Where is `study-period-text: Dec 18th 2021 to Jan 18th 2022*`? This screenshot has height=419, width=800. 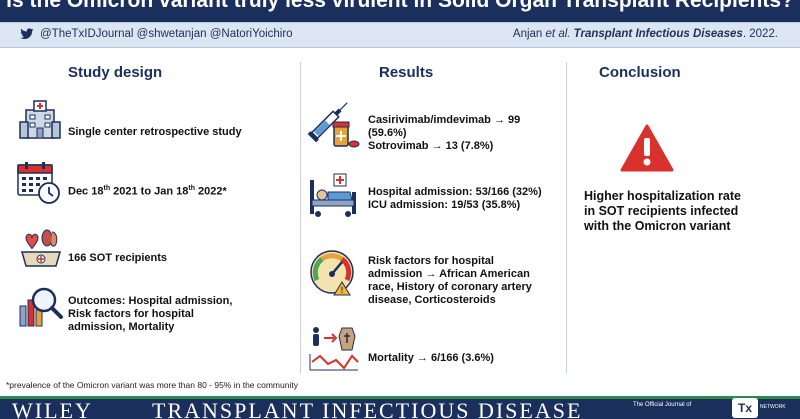 study-period-text: Dec 18th 2021 to Jan 18th 2022* is located at coordinates (147, 190).